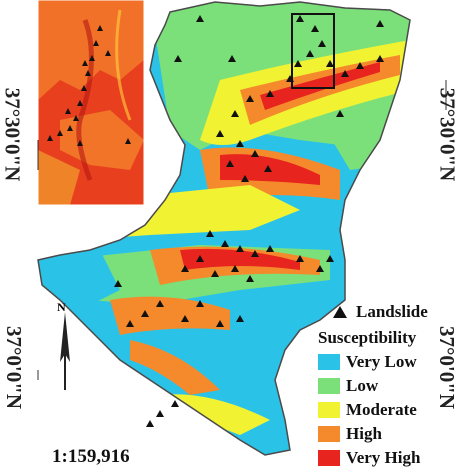 This screenshot has width=474, height=474. What do you see at coordinates (12, 134) in the screenshot?
I see `latitude-label-left-top: 37°30'0"N` at bounding box center [12, 134].